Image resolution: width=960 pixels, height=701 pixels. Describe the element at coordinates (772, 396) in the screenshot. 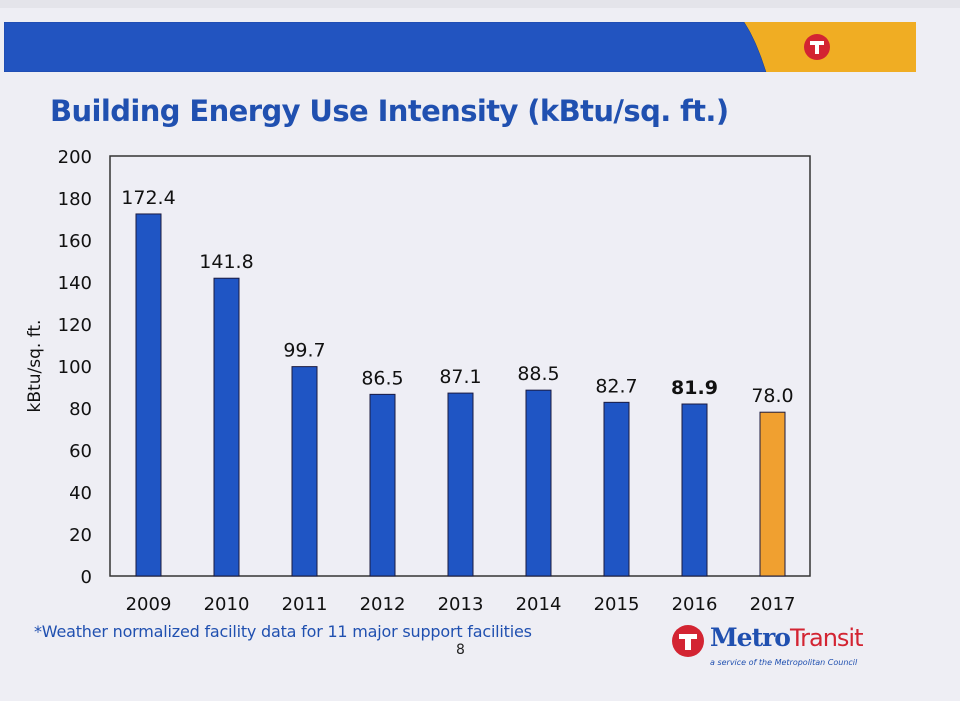

I see `data-label: 78.0` at that location.